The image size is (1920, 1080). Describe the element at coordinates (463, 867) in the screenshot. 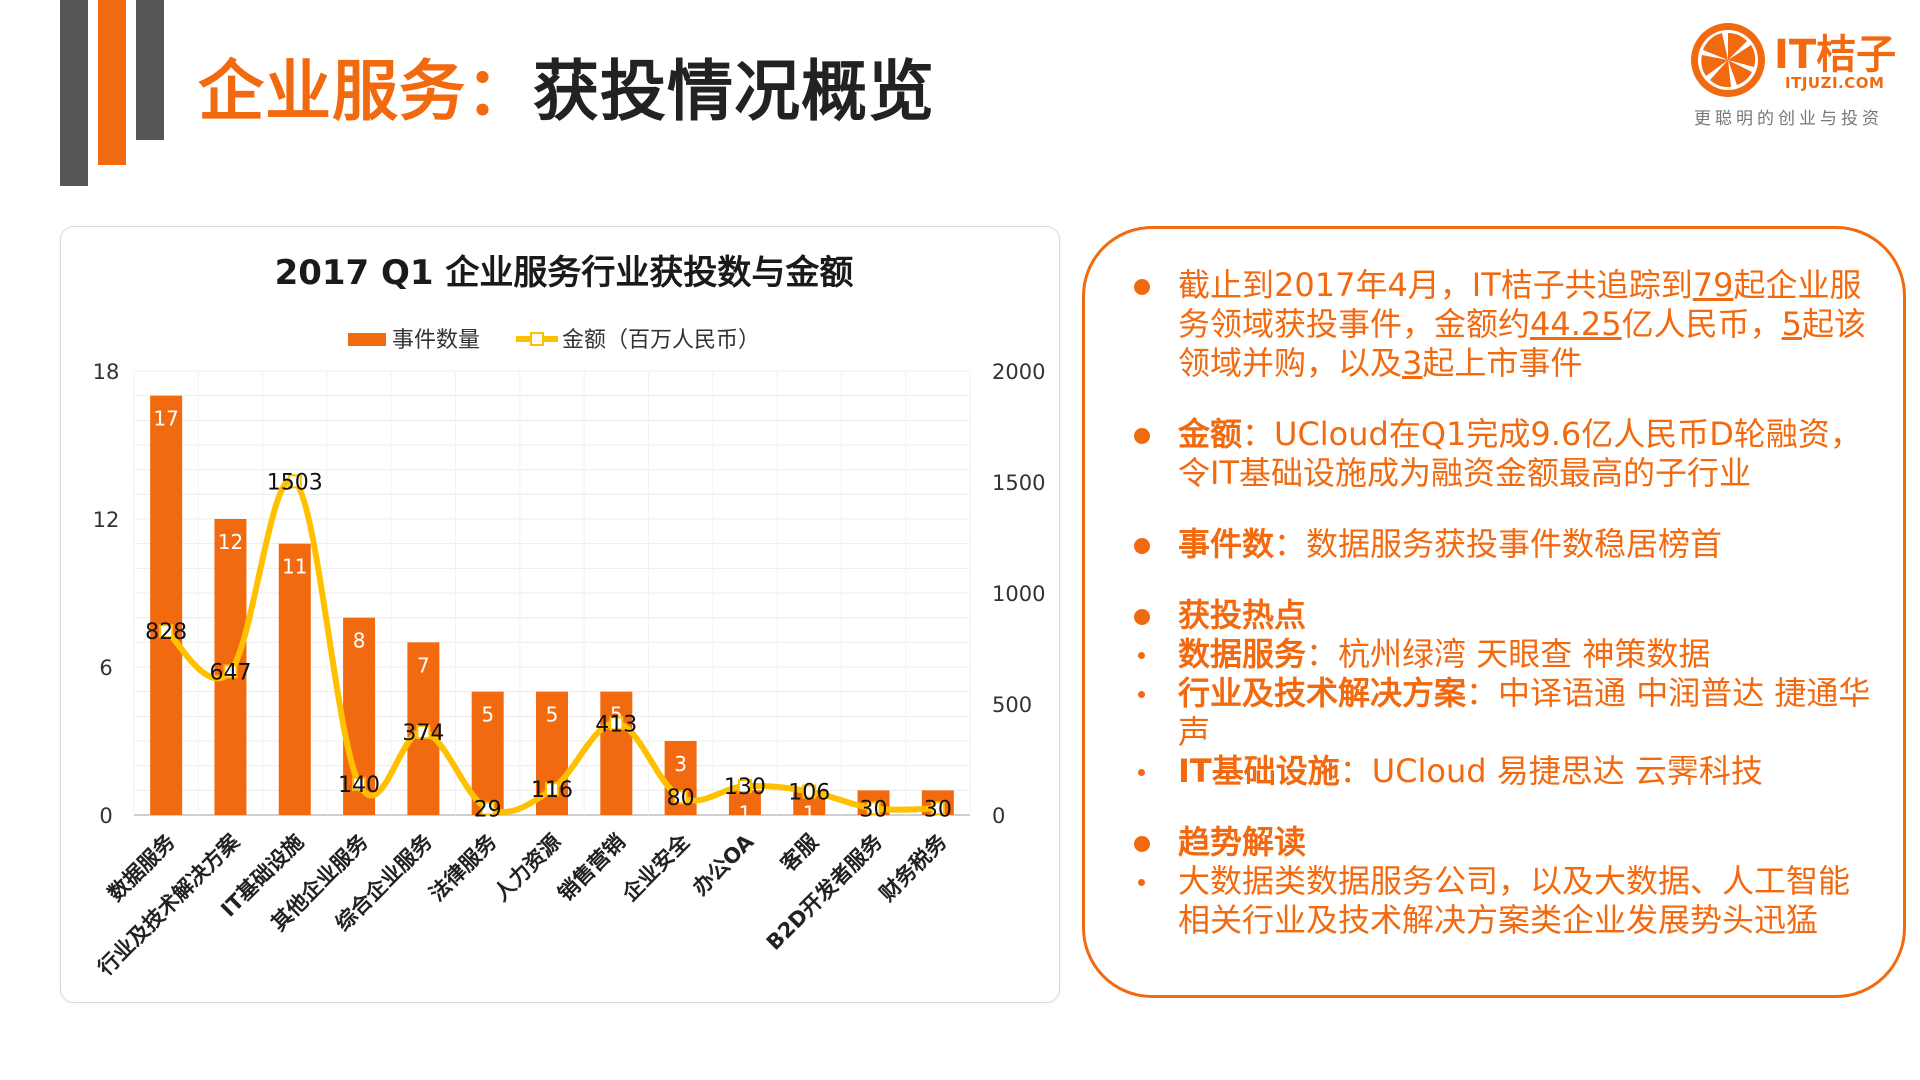

I see `x-category-label: 法律服务` at that location.